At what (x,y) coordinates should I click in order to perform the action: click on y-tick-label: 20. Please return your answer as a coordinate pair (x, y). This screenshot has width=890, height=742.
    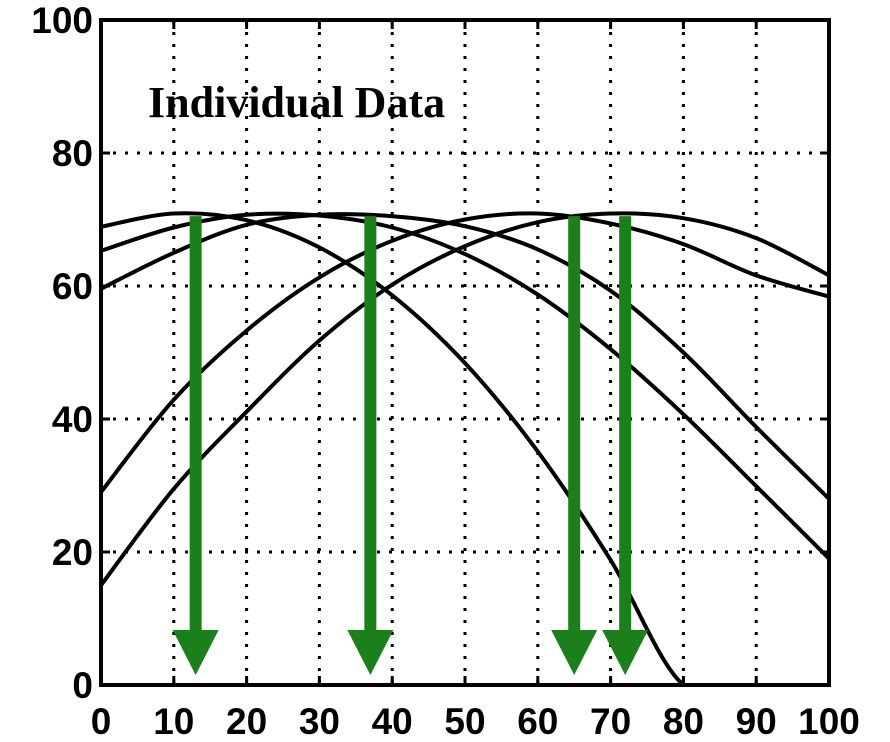
    Looking at the image, I should click on (72, 552).